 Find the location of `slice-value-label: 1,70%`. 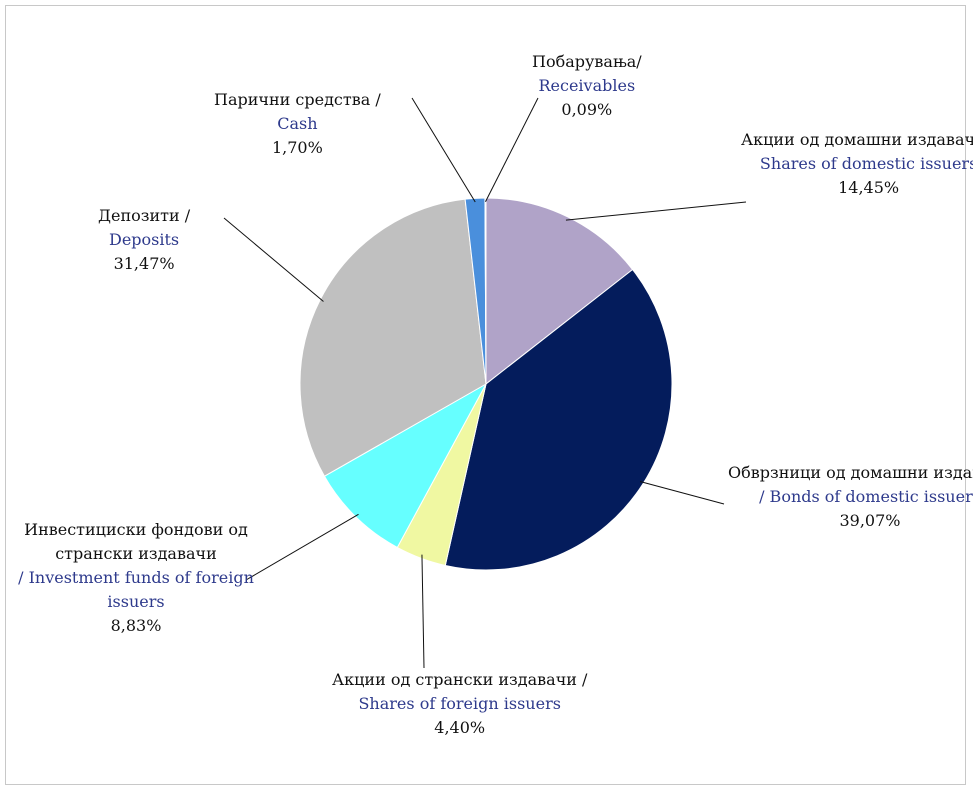

slice-value-label: 1,70% is located at coordinates (297, 147).